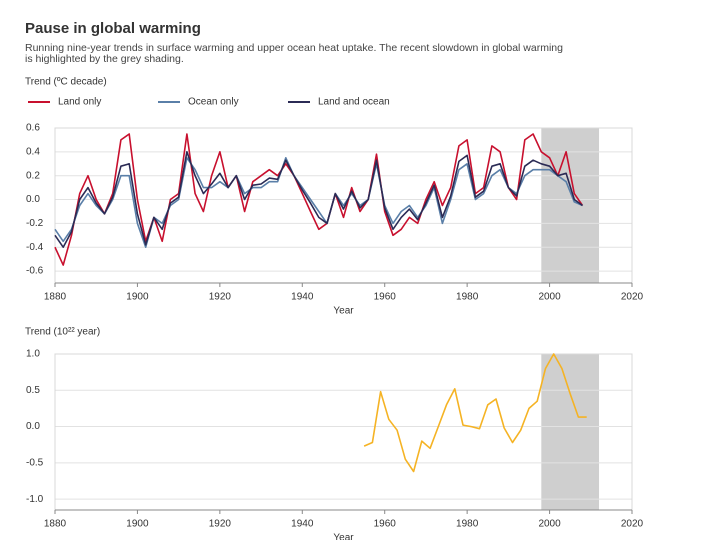  What do you see at coordinates (66, 82) in the screenshot?
I see `y-axis-label: Trend (ºC decade)` at bounding box center [66, 82].